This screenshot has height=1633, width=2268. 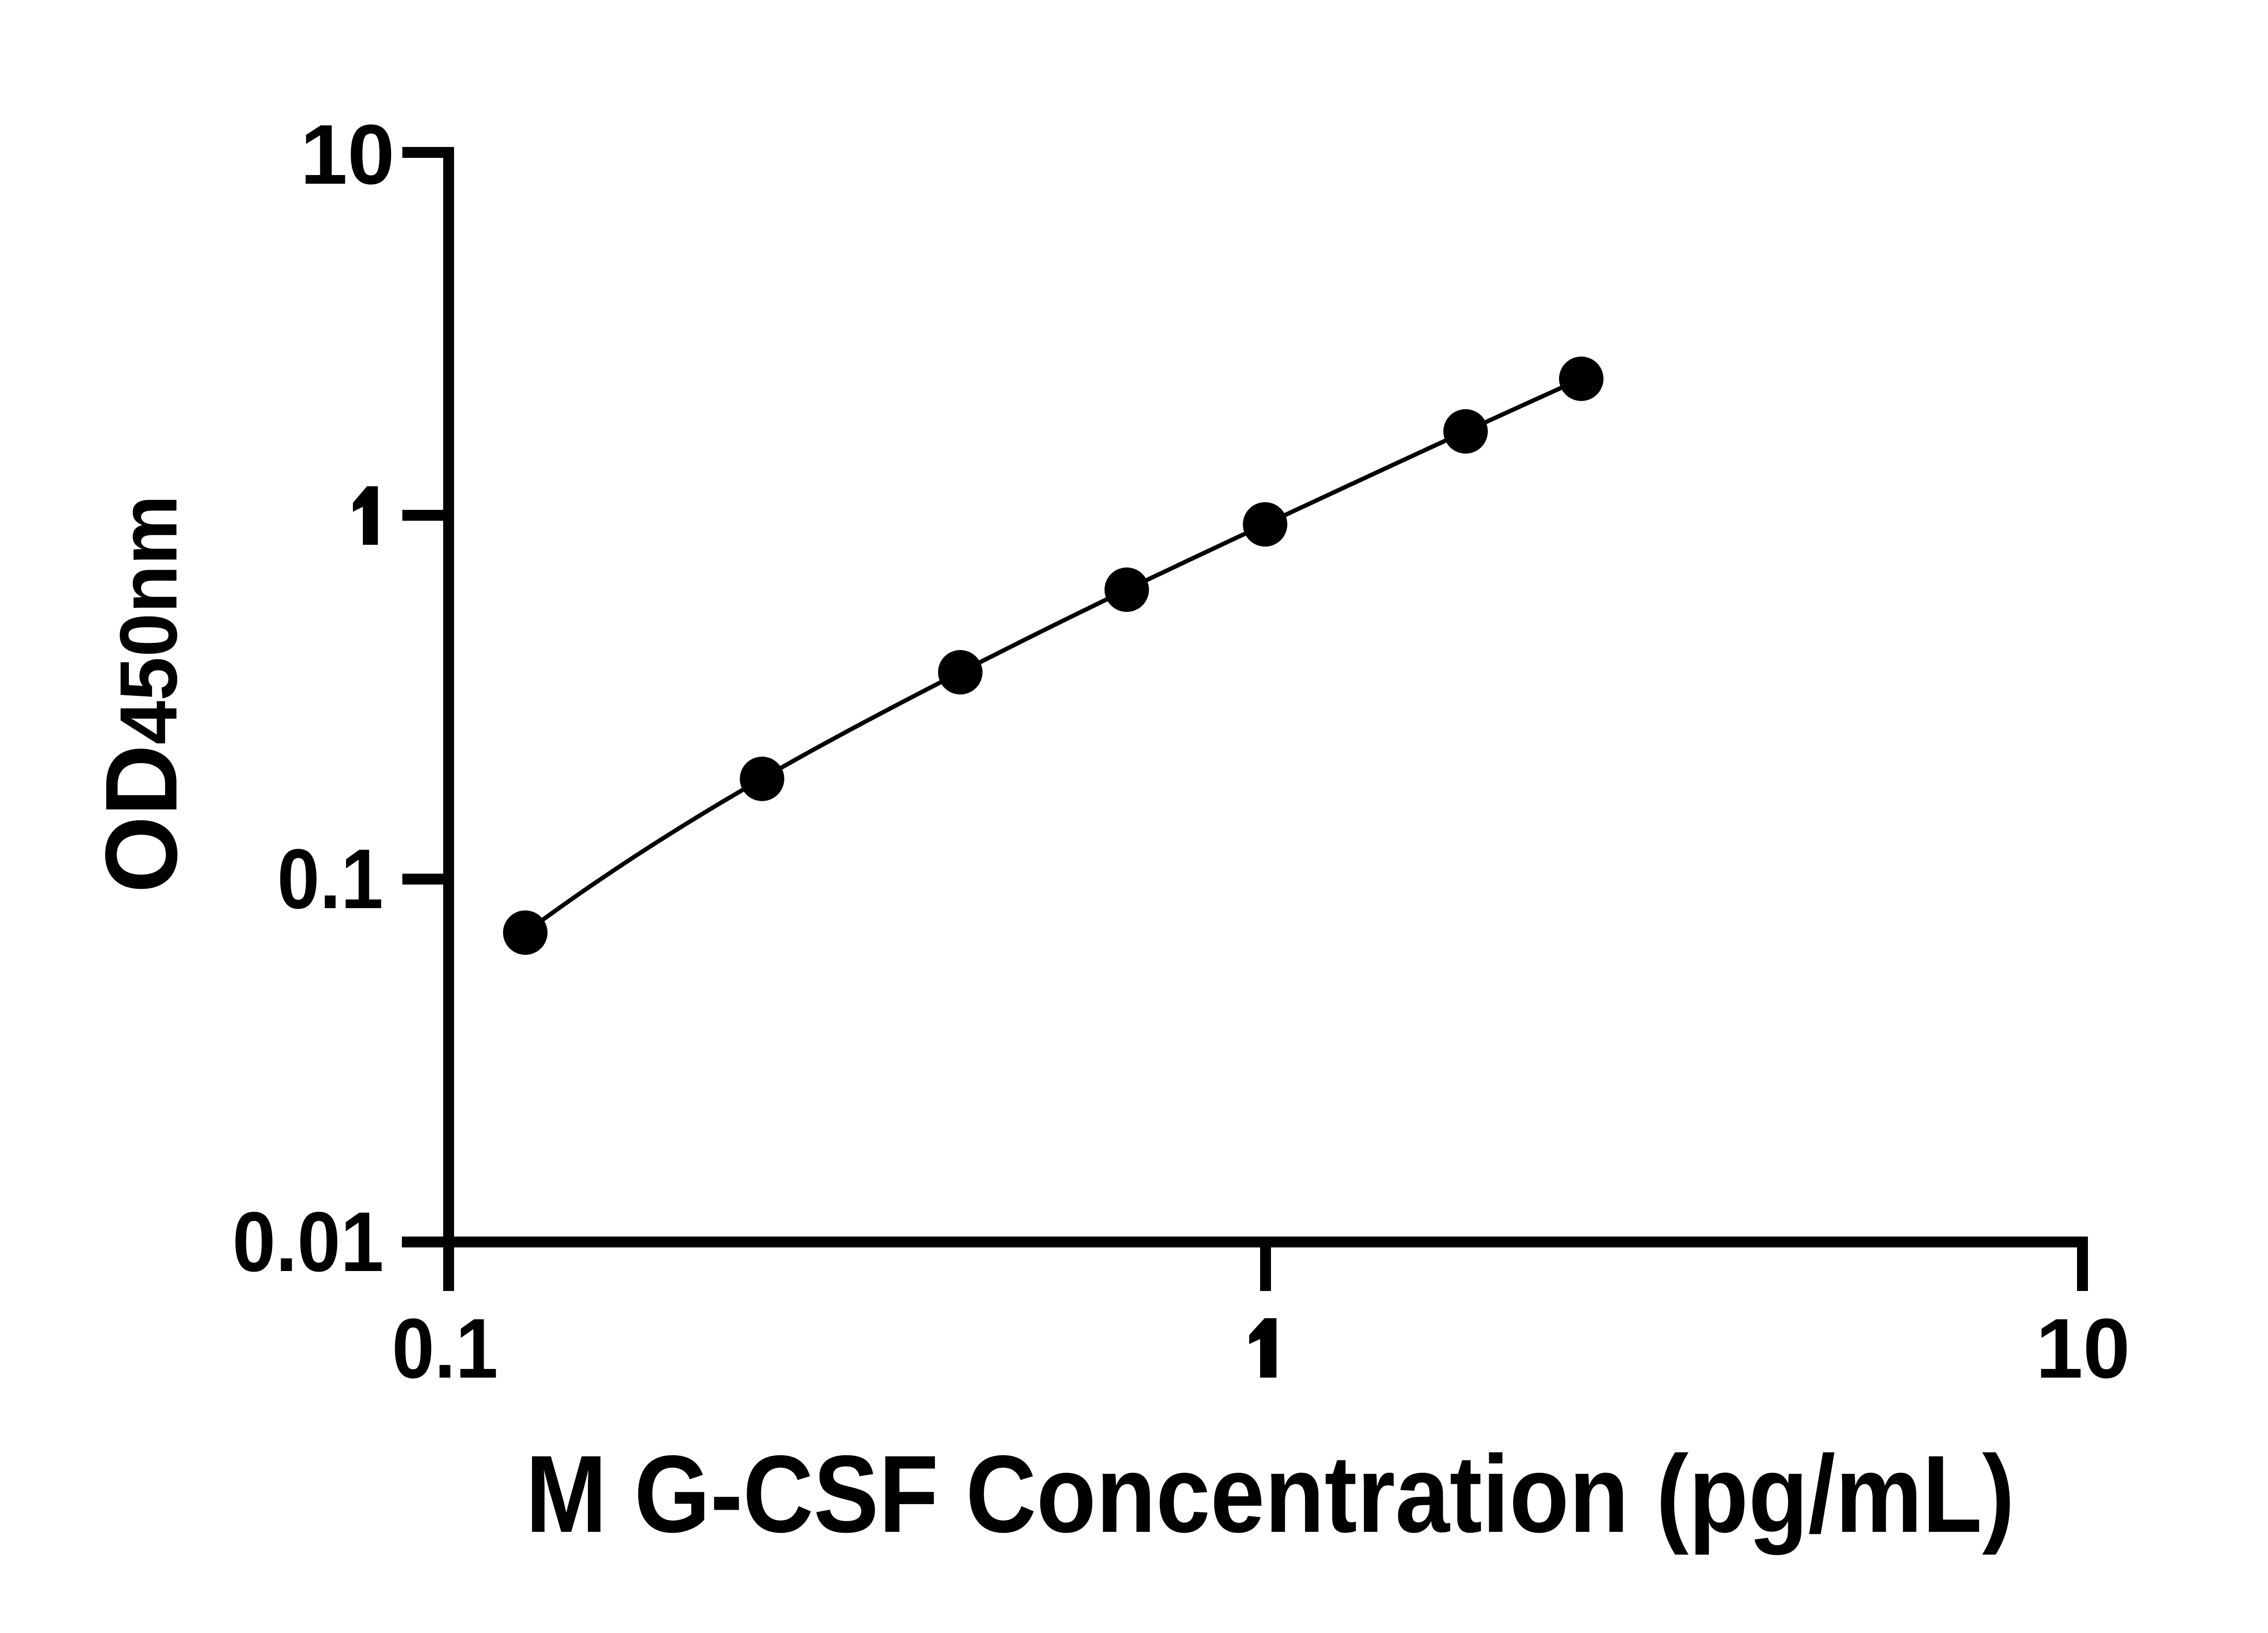 What do you see at coordinates (308, 1242) in the screenshot?
I see `svg-text: 0.01` at bounding box center [308, 1242].